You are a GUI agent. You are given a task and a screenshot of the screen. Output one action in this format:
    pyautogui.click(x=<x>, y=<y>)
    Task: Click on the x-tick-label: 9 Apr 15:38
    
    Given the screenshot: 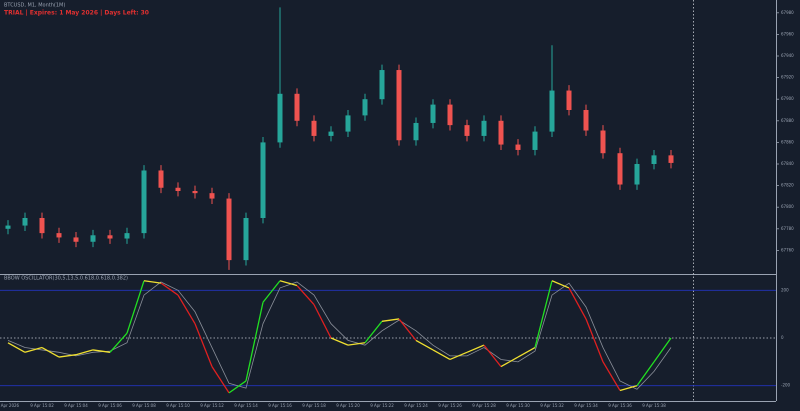 What is the action you would take?
    pyautogui.click(x=654, y=405)
    